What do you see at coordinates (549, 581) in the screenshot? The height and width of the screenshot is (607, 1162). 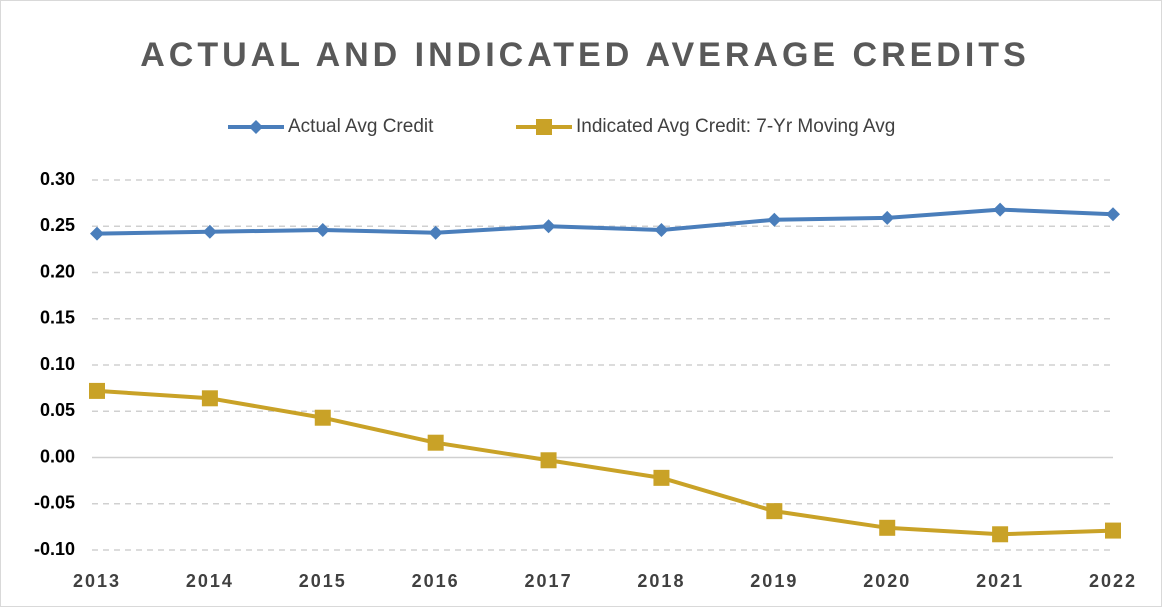 I see `x-tick-label: 2017` at bounding box center [549, 581].